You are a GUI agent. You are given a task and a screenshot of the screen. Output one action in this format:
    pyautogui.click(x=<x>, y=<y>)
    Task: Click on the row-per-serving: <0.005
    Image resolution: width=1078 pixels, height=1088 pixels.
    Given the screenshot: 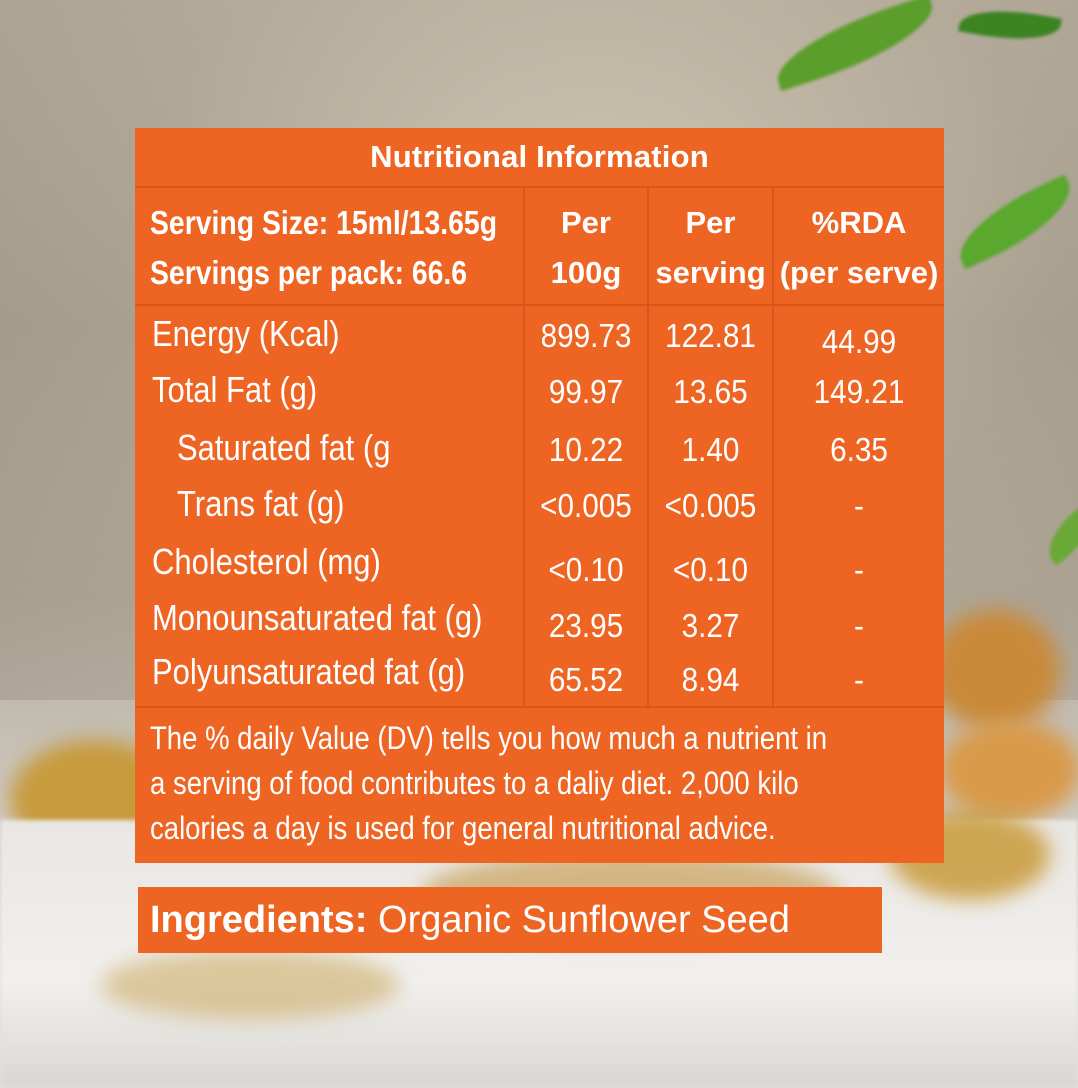 What is the action you would take?
    pyautogui.click(x=710, y=505)
    